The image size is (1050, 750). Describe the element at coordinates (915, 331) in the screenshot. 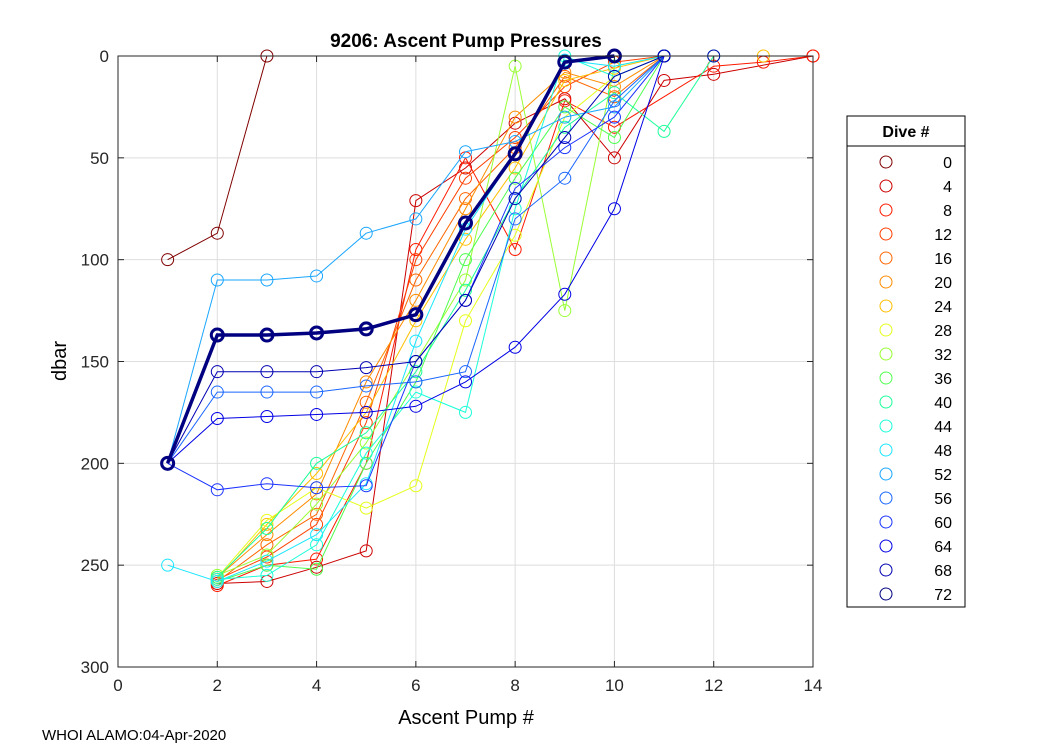

I see `legend-entry: 28` at that location.